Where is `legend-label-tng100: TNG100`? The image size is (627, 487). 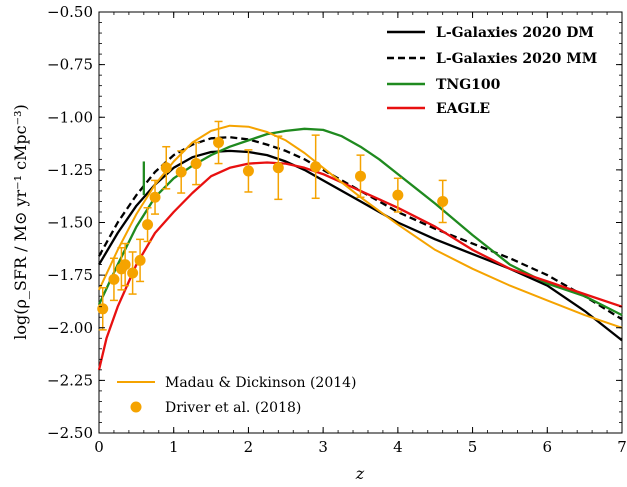 legend-label-tng100: TNG100 is located at coordinates (468, 85).